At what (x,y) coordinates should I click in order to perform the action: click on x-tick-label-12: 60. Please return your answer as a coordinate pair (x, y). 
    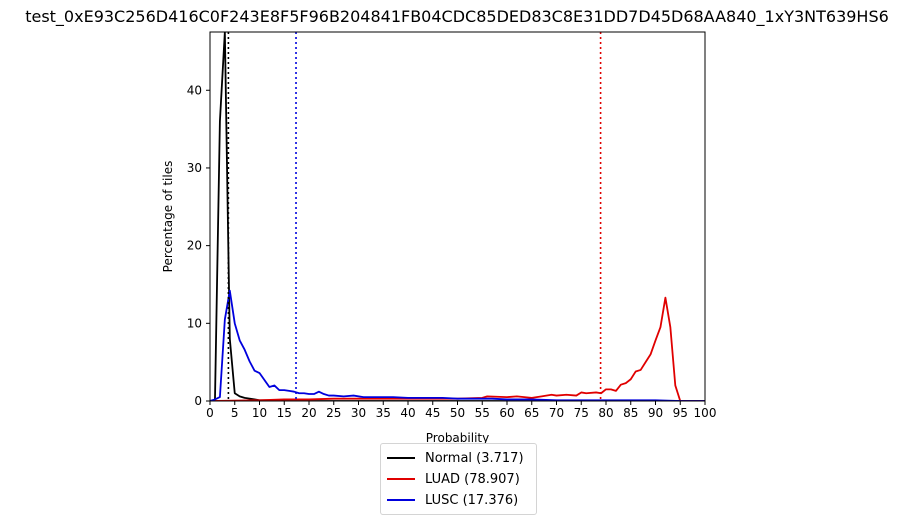
    Looking at the image, I should click on (506, 413).